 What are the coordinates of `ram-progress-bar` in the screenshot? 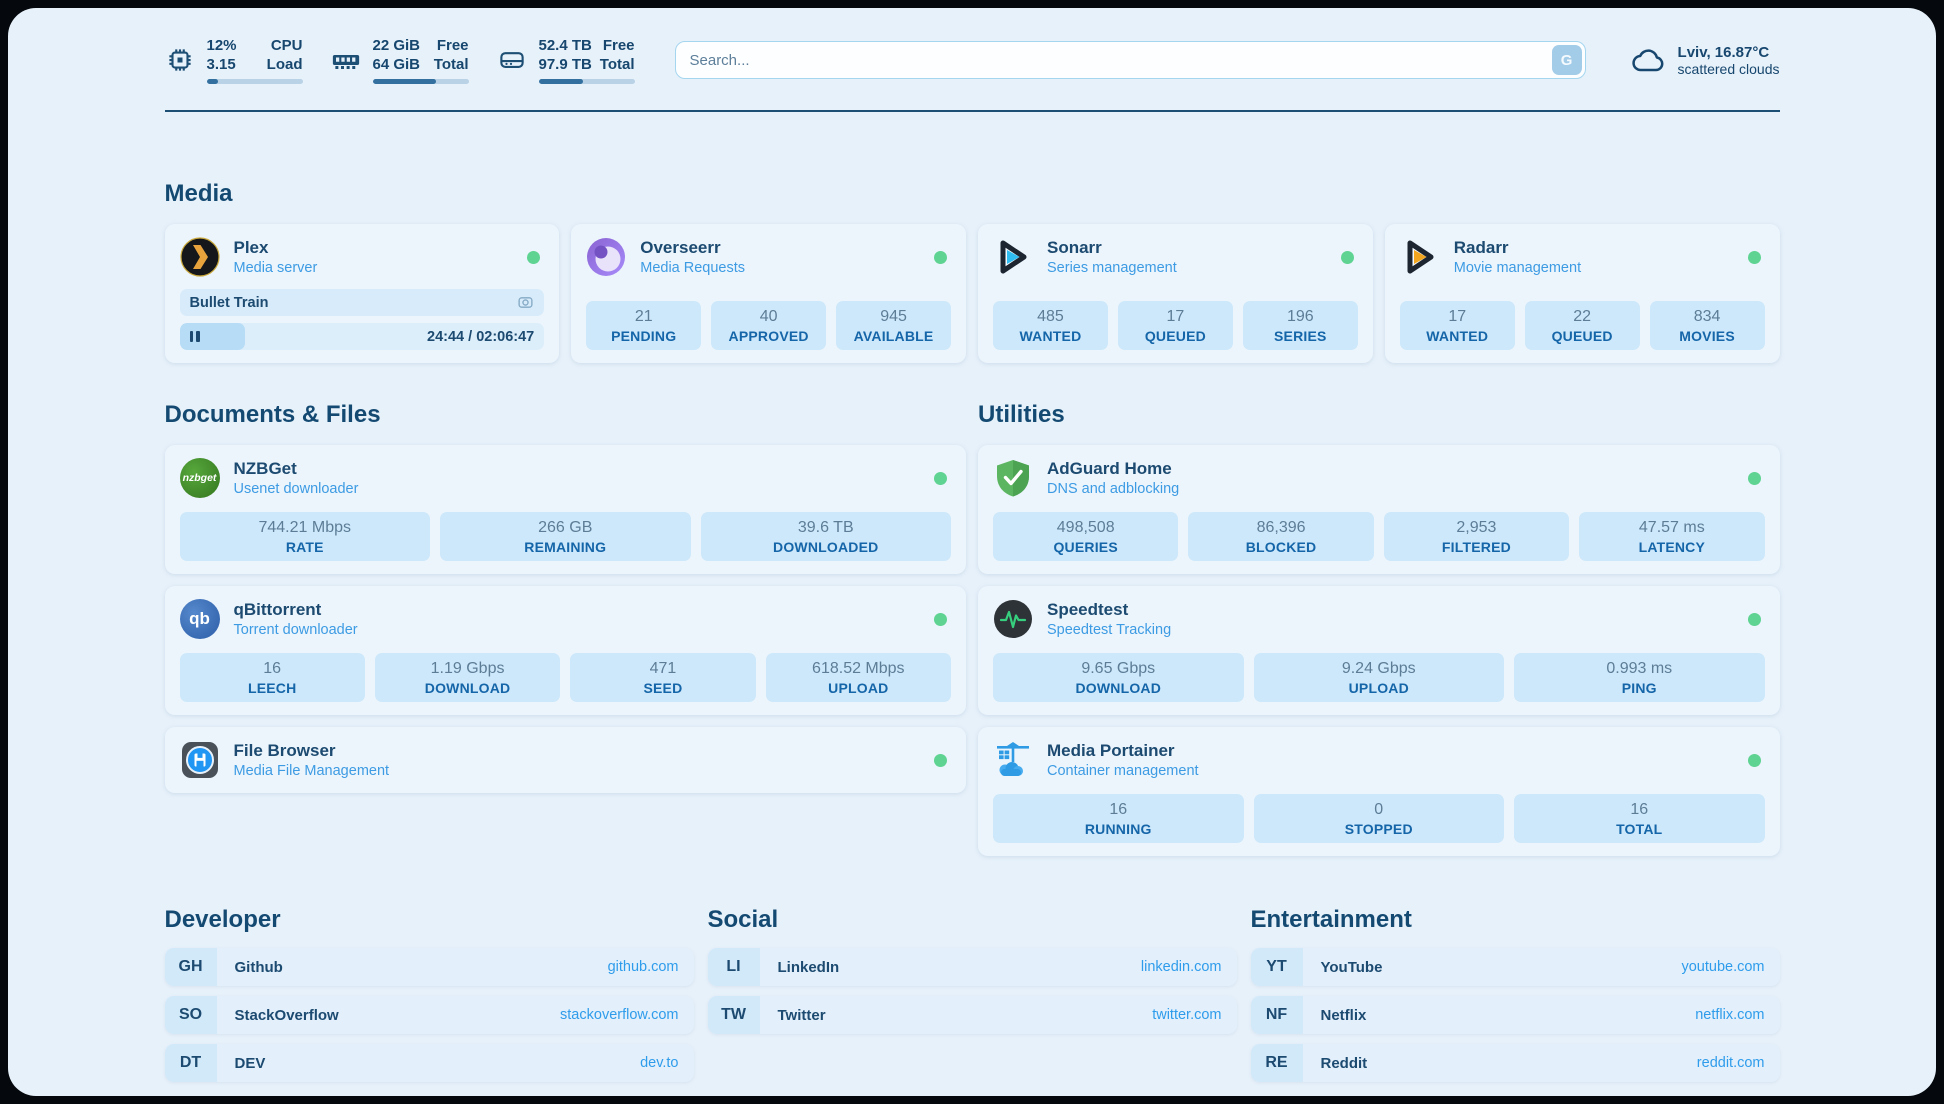 It's located at (420, 81).